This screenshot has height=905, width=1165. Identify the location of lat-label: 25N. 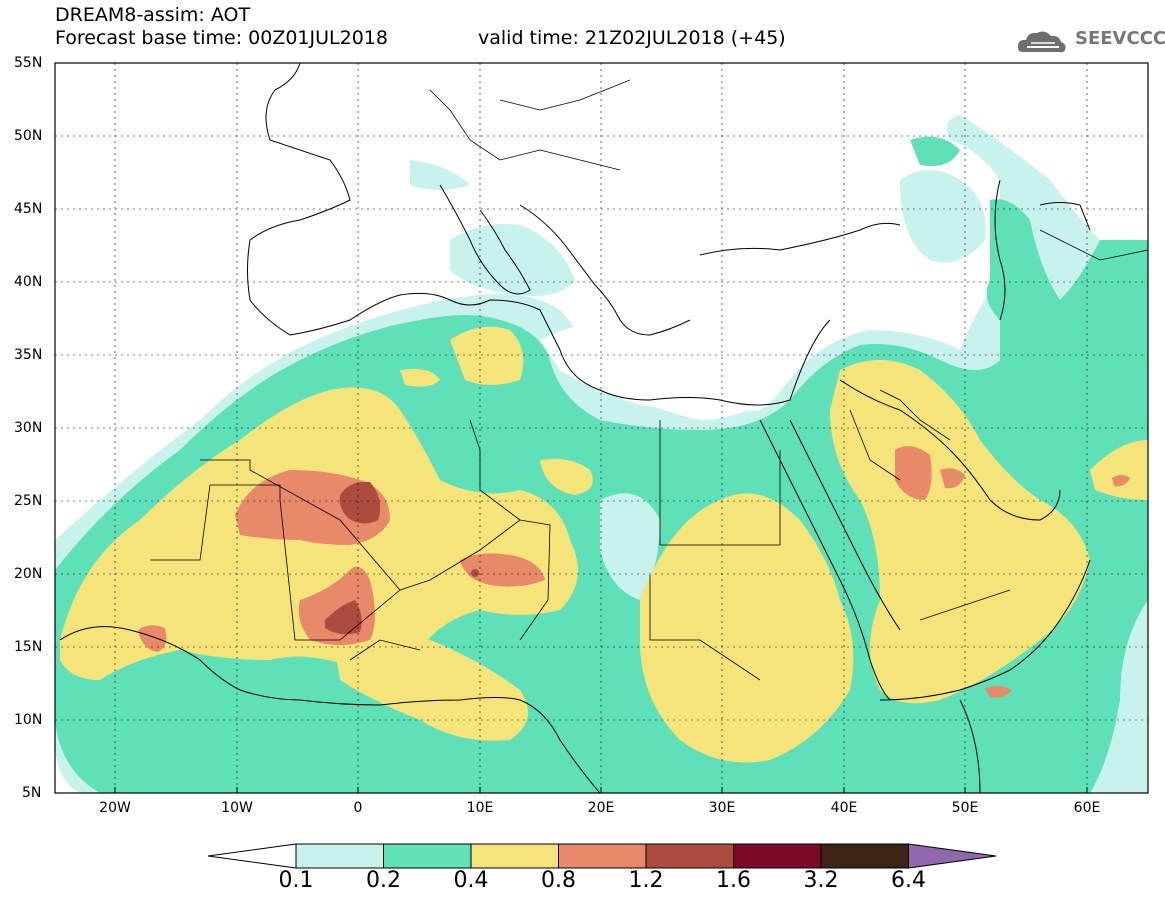
(28, 501).